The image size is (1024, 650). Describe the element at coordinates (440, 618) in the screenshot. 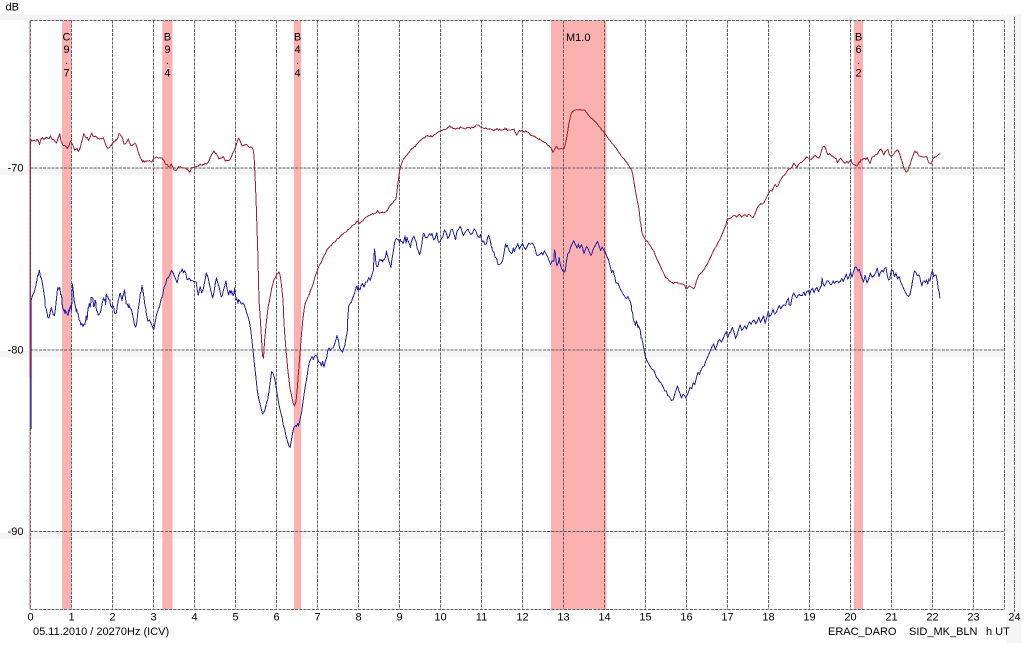

I see `svg-text: 10` at that location.